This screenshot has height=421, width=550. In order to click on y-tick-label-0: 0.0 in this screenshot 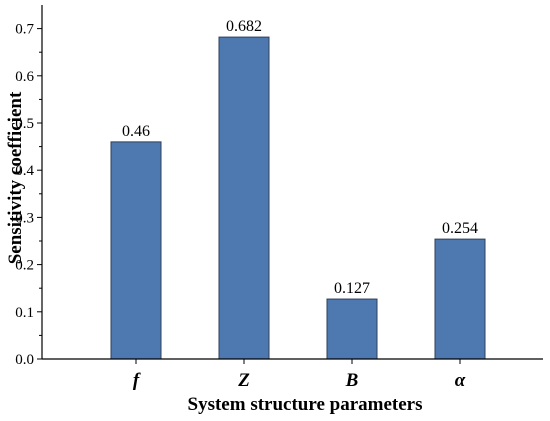, I will do `click(24, 360)`.